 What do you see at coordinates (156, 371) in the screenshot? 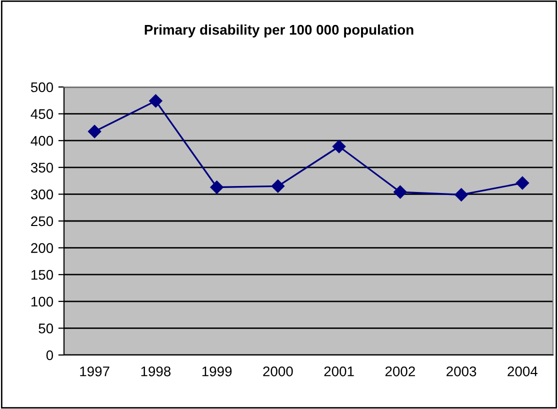
I see `x-tick-label: 1998` at bounding box center [156, 371].